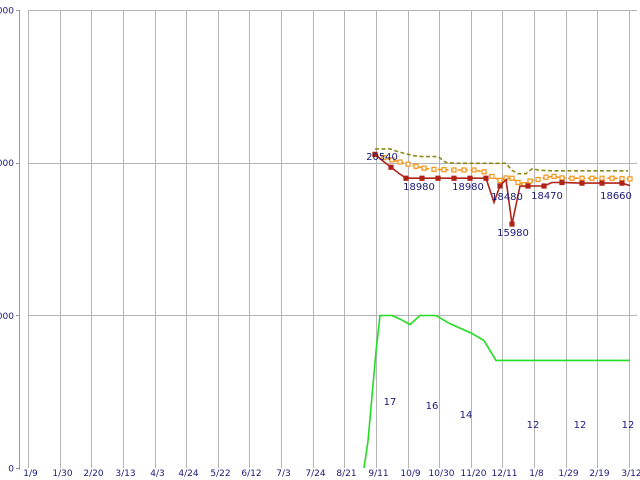 The width and height of the screenshot is (640, 480). I want to click on data-label-count: 17, so click(390, 402).